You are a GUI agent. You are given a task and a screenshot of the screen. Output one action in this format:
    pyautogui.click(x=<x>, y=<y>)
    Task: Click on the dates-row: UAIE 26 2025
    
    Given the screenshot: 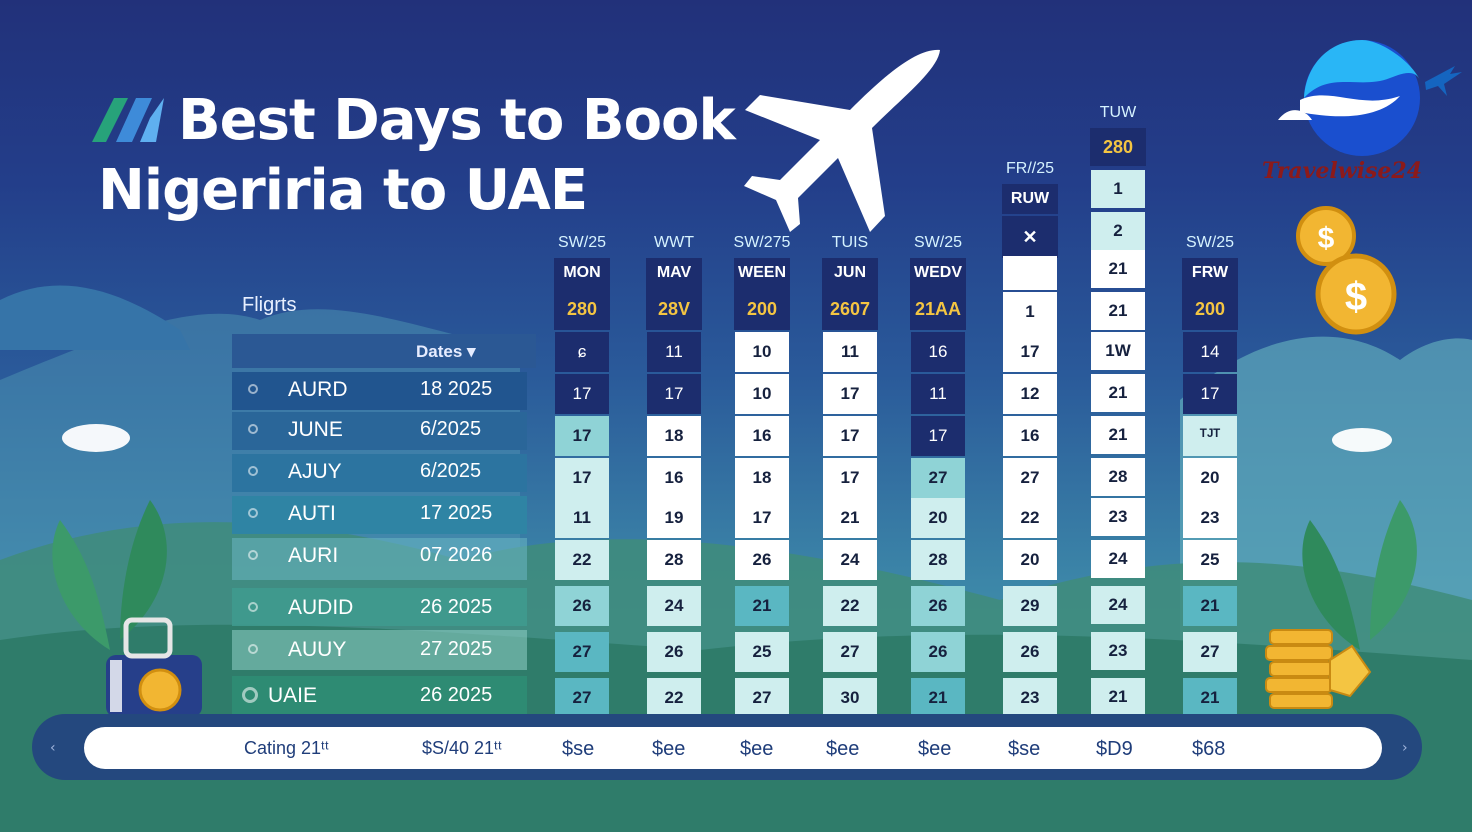 What is the action you would take?
    pyautogui.click(x=379, y=697)
    